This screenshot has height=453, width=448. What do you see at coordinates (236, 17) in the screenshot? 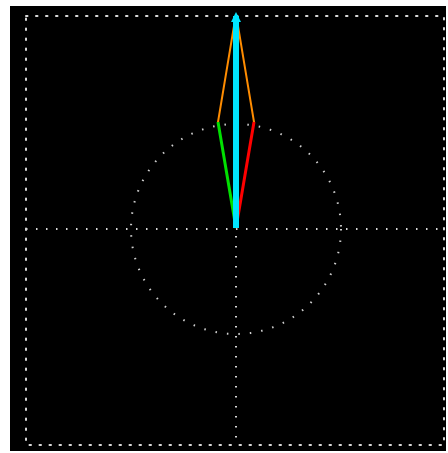
I see `needle-tip` at bounding box center [236, 17].